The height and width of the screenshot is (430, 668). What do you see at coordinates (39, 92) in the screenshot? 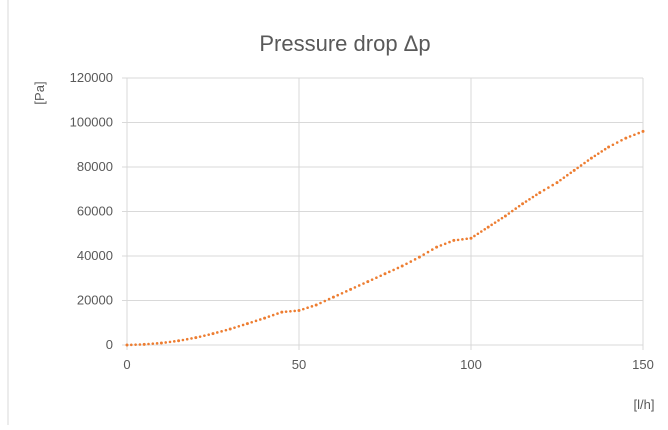
I see `y-axis-label: [Pa]` at bounding box center [39, 92].